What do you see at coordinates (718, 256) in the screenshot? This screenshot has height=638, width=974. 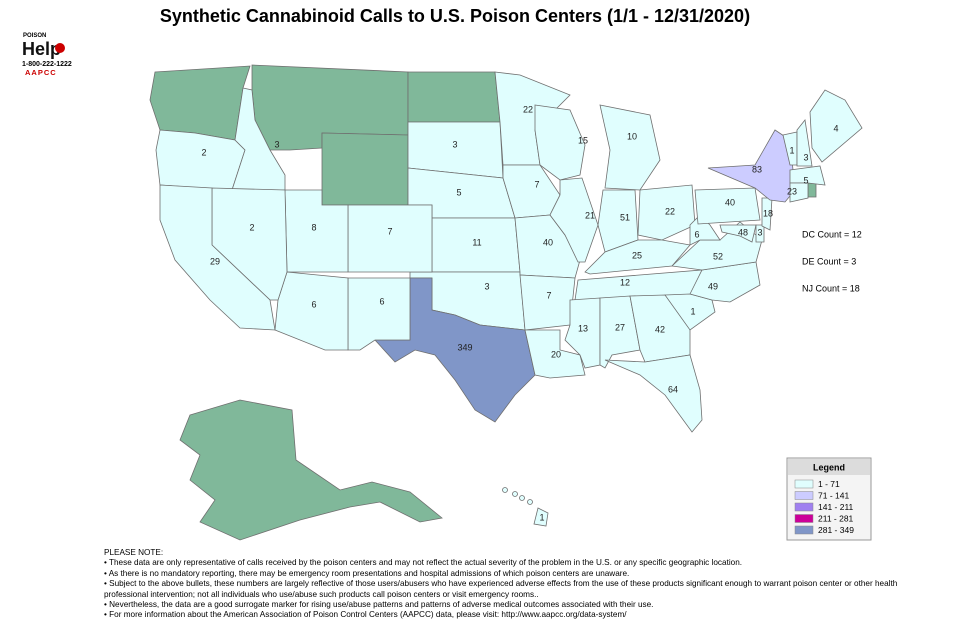 I see `state-value: 52` at bounding box center [718, 256].